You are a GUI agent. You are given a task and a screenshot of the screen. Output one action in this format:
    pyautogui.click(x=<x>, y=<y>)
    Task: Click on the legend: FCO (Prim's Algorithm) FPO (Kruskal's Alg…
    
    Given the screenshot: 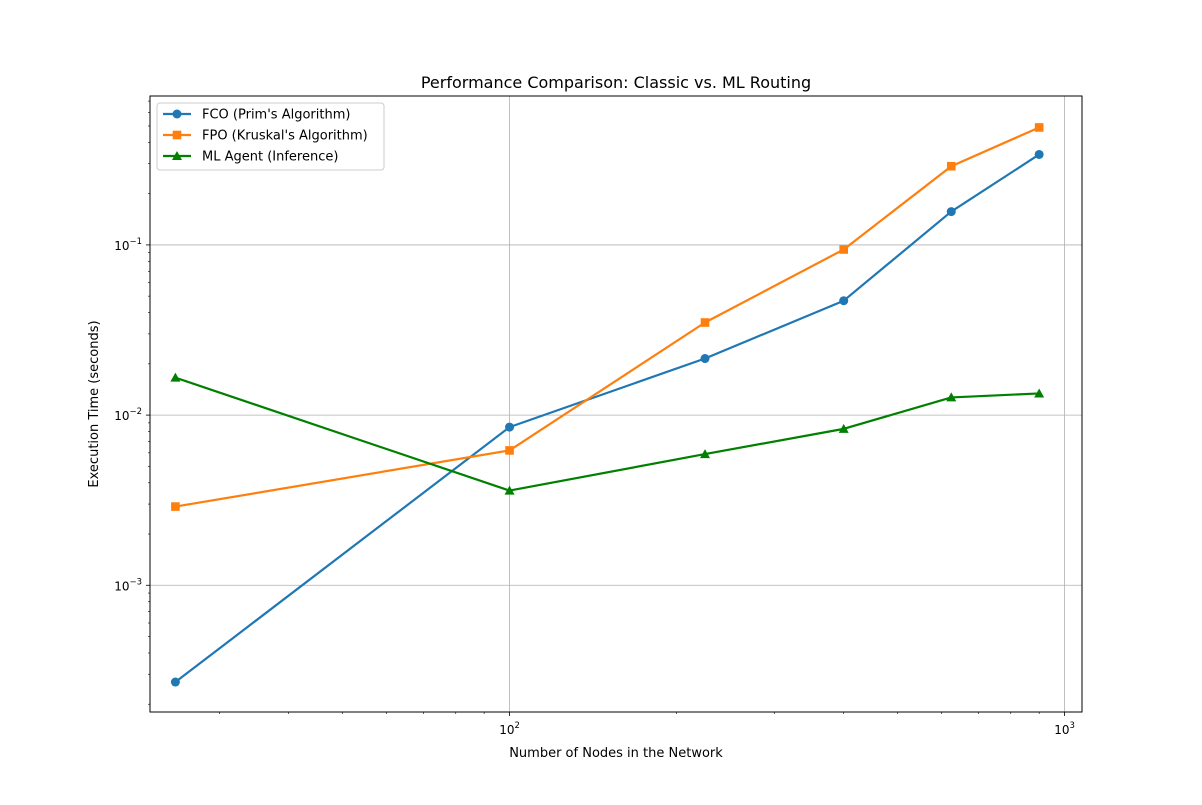 What is the action you would take?
    pyautogui.click(x=270, y=136)
    